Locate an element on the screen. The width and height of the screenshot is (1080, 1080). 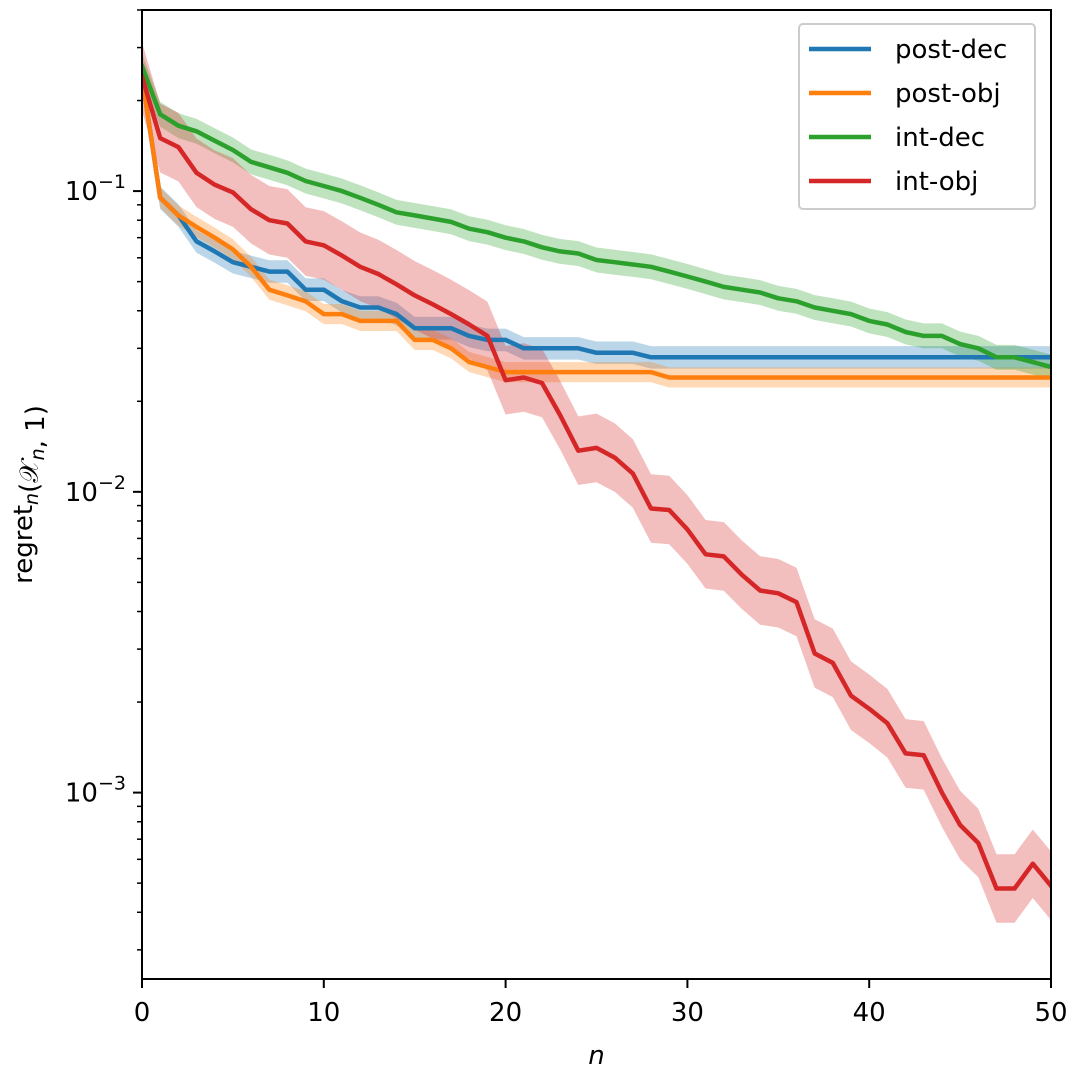
y-axis-label: regretn(𝒳n, 1) is located at coordinates (30, 494).